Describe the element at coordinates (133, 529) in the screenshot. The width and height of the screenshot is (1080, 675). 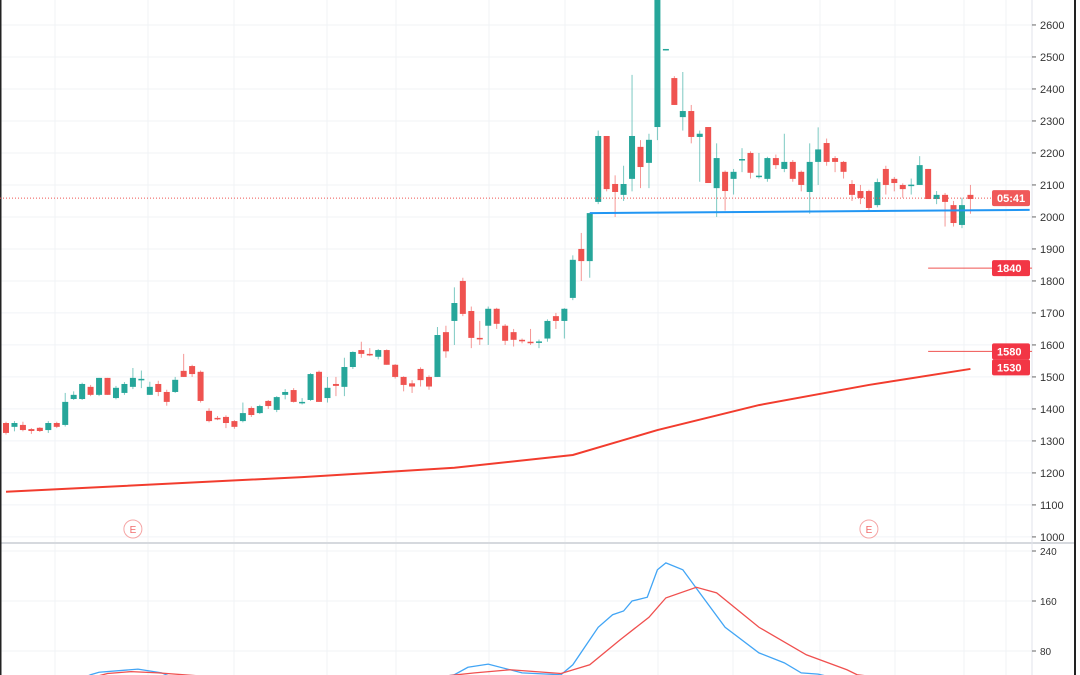
I see `earnings-marker-icon` at that location.